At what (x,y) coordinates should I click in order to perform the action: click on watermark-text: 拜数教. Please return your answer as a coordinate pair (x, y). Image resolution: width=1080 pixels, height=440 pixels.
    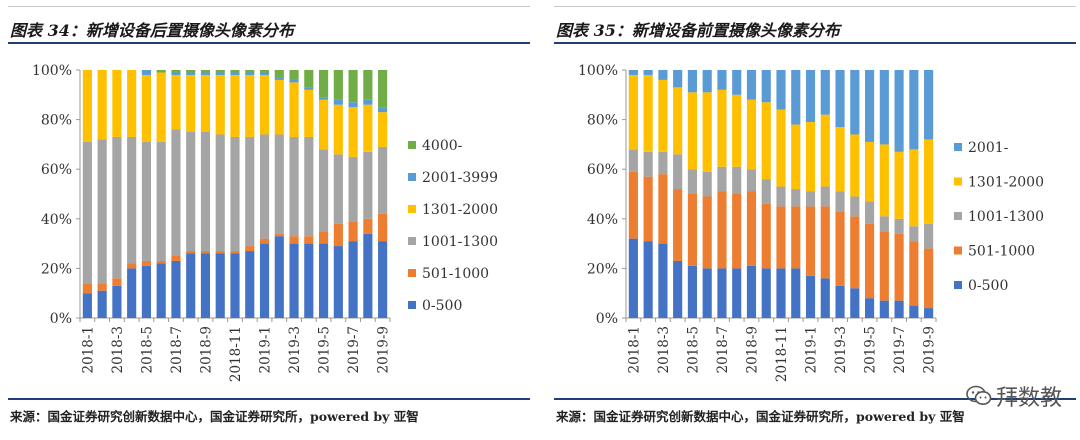
    Looking at the image, I should click on (1028, 398).